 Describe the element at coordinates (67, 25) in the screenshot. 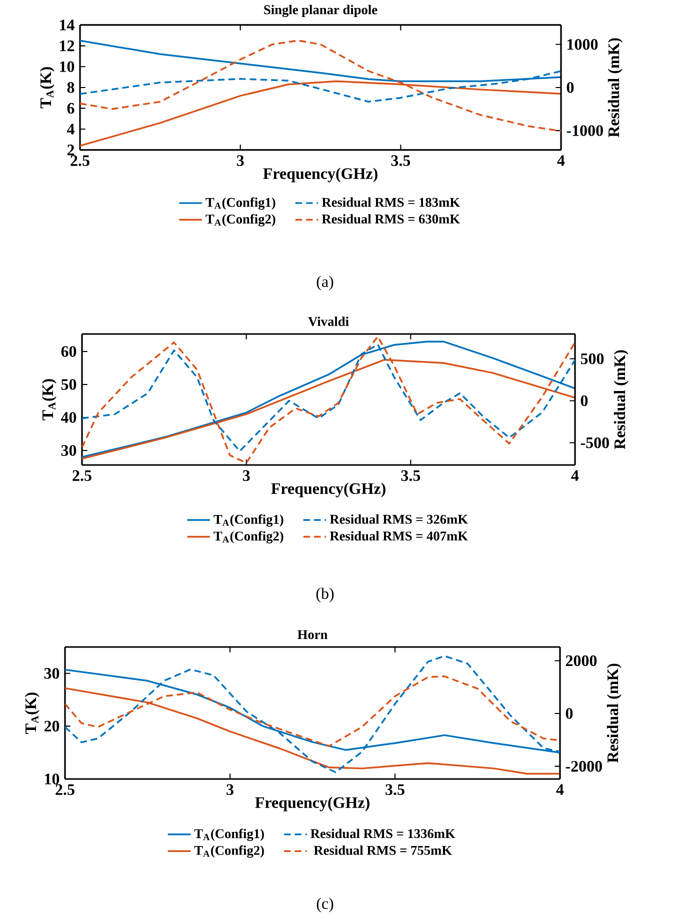

I see `y-tick-label: 14` at that location.